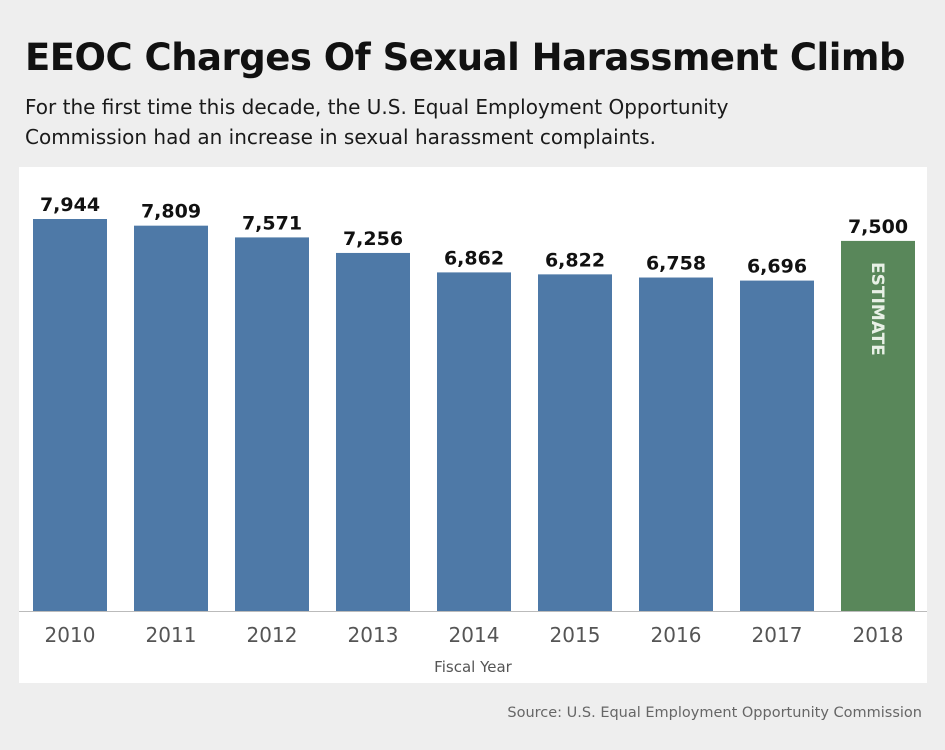 This screenshot has width=945, height=750. Describe the element at coordinates (676, 635) in the screenshot. I see `x-tick-label-2016: 2016` at that location.